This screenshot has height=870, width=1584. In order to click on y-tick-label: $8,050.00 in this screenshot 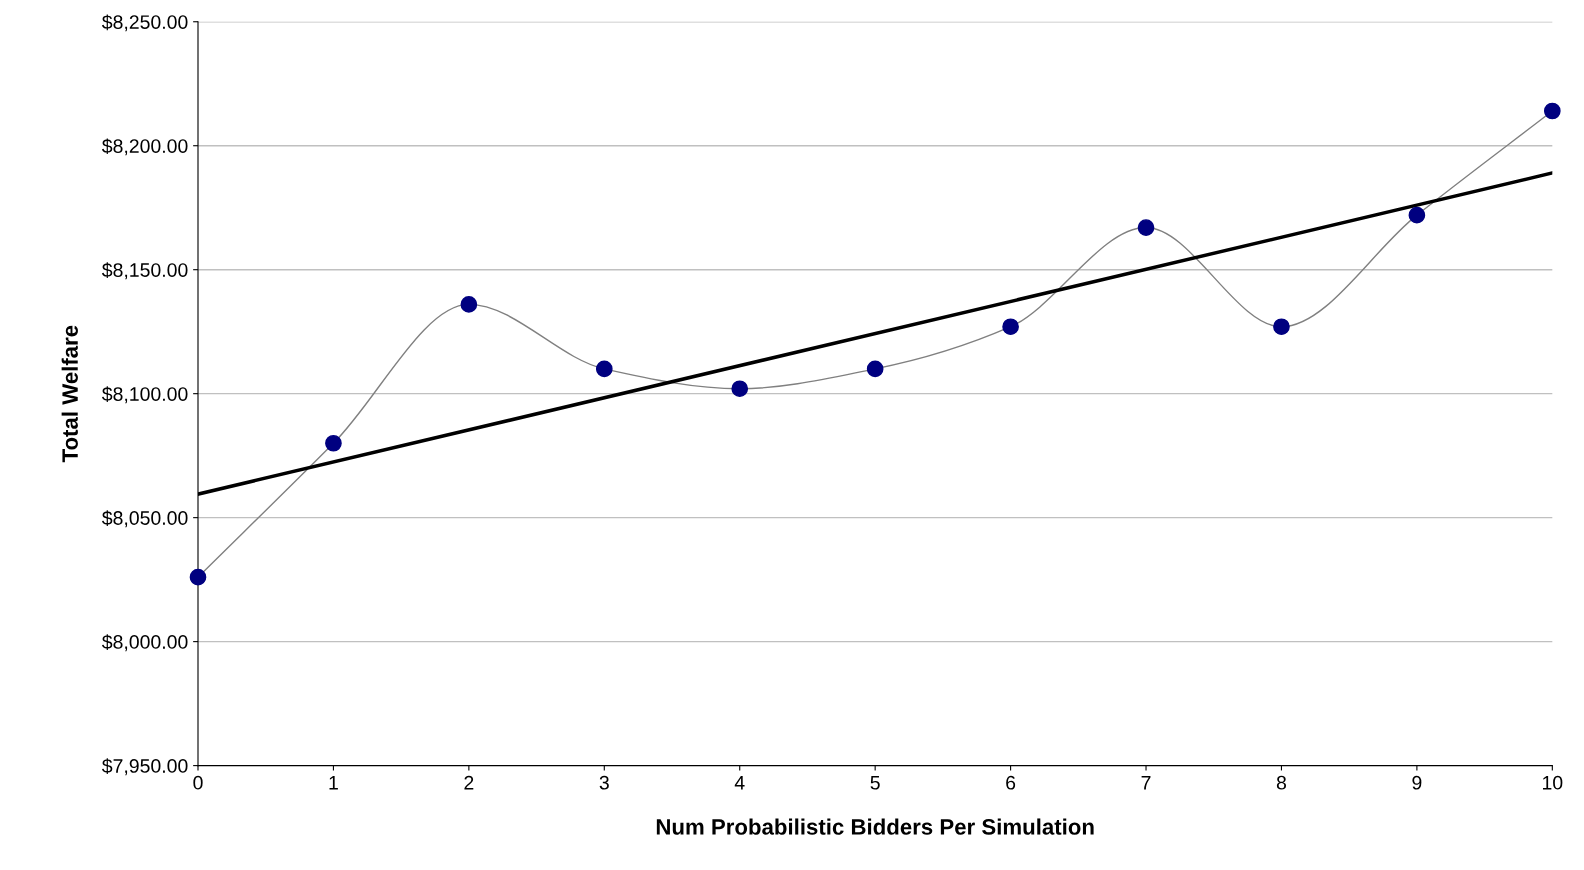, I will do `click(144, 519)`.